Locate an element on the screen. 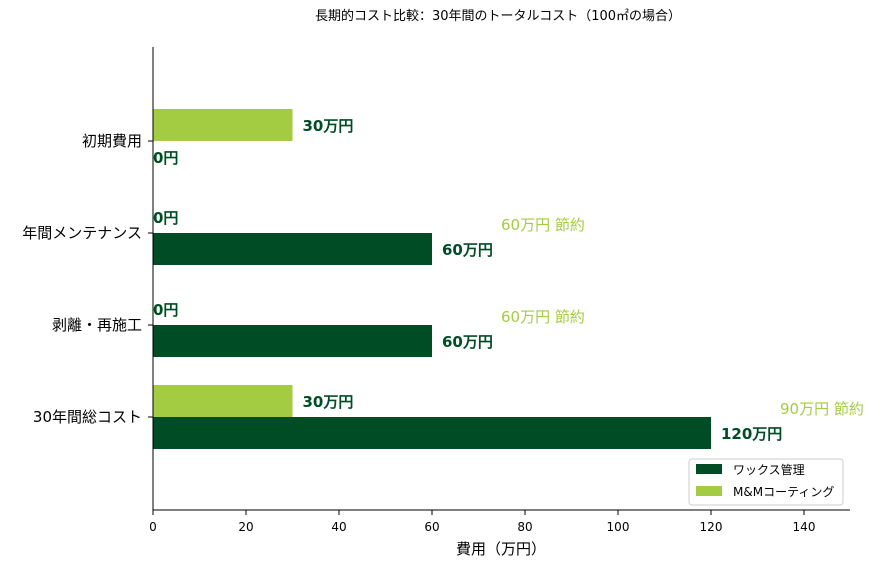 The image size is (881, 565). data-label-wax-1: 60万円 is located at coordinates (467, 250).